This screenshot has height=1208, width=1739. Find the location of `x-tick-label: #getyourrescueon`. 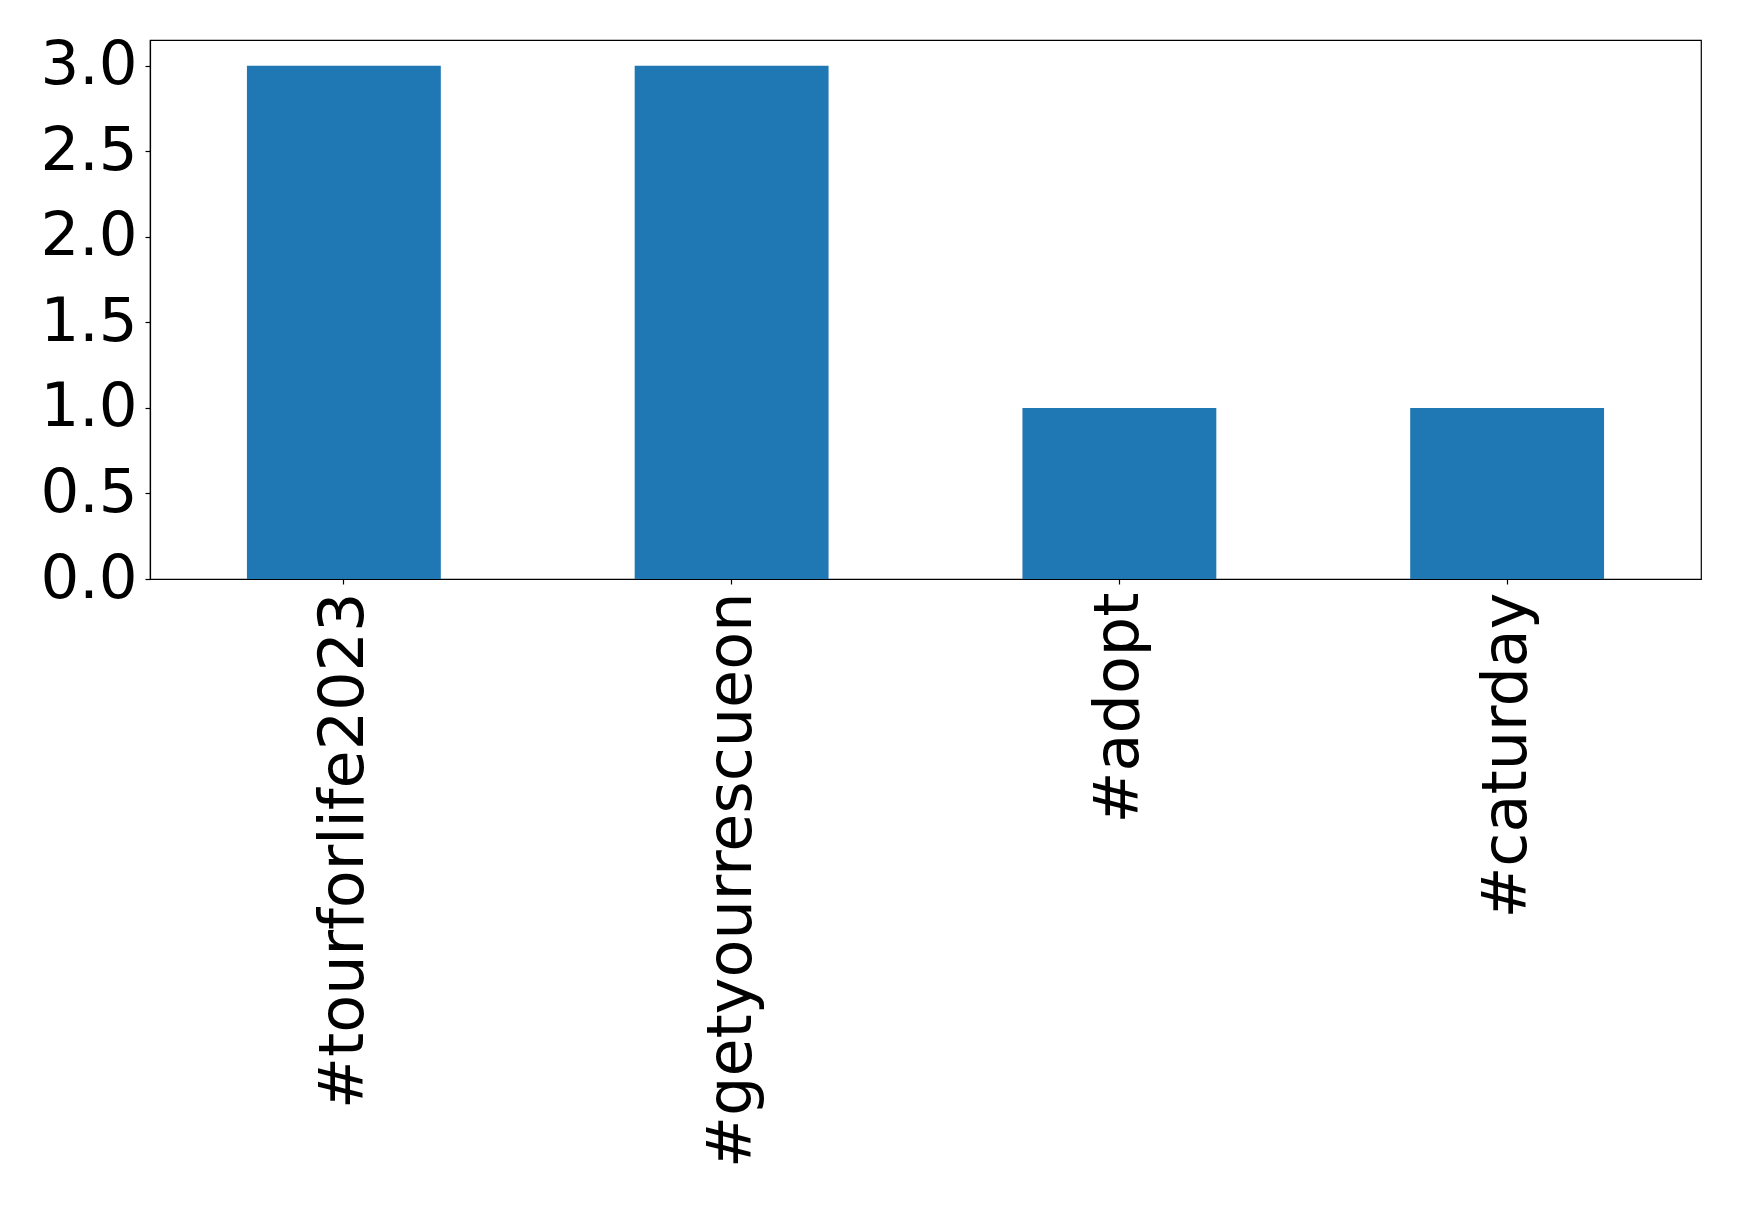

x-tick-label: #getyourrescueon is located at coordinates (729, 880).